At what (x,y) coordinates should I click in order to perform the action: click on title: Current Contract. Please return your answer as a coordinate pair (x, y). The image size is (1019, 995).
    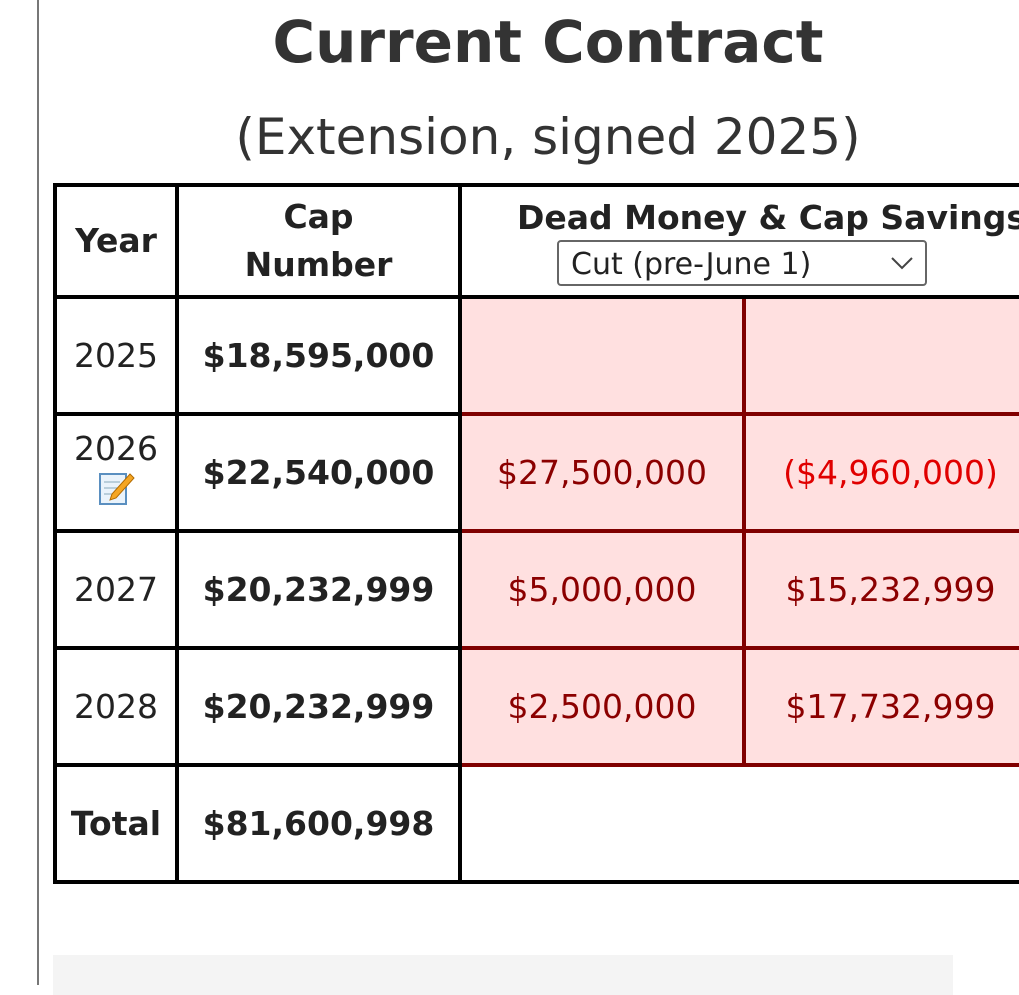
    Looking at the image, I should click on (548, 42).